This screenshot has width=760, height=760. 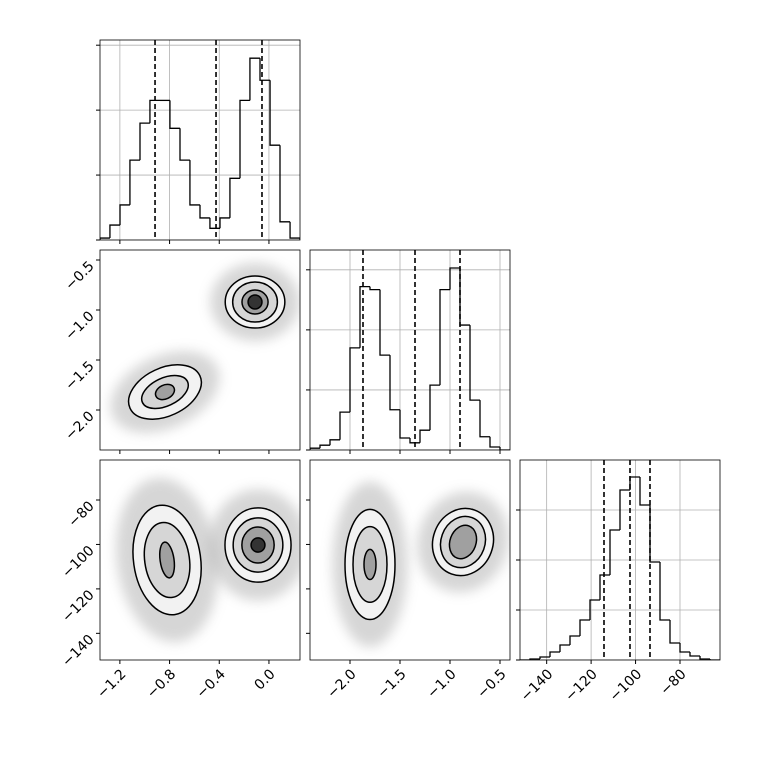 I want to click on x-tick-label: −2.0, so click(x=341, y=683).